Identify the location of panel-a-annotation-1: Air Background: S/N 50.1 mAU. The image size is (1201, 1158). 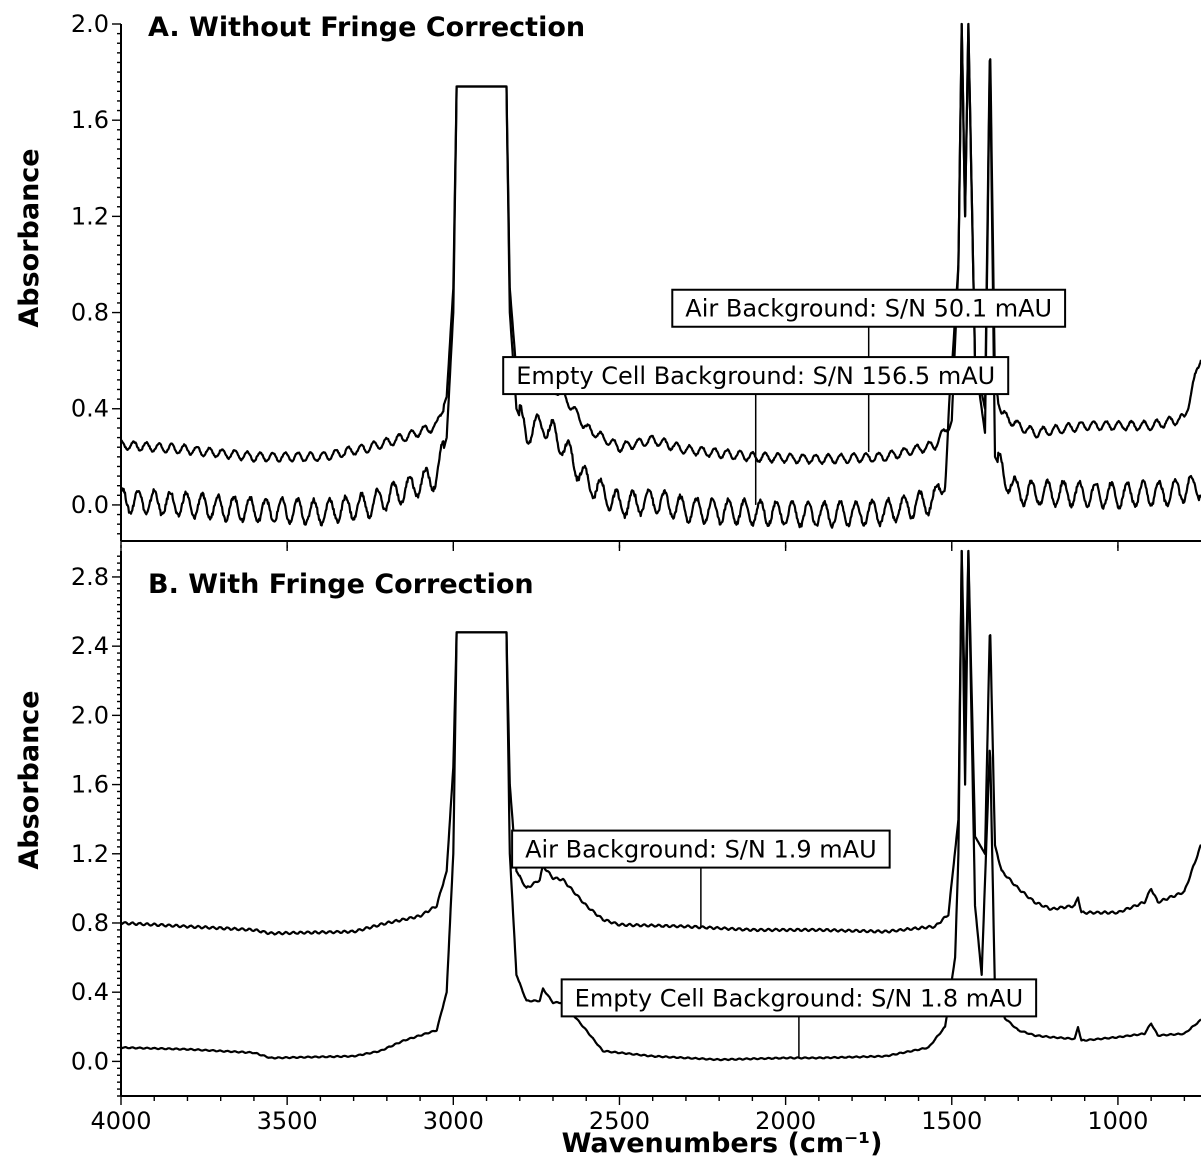
(869, 370).